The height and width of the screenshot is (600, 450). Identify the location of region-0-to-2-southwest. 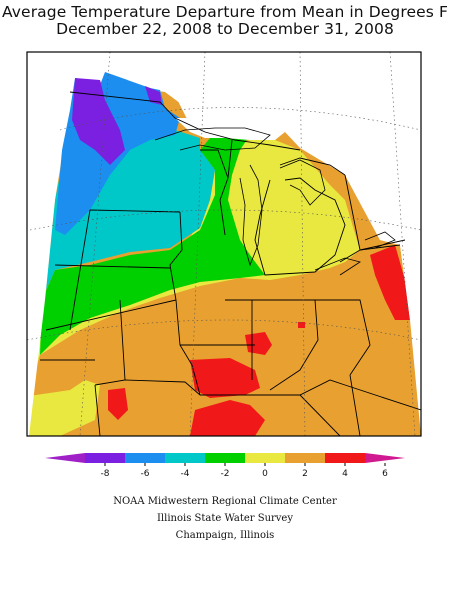
(64, 408).